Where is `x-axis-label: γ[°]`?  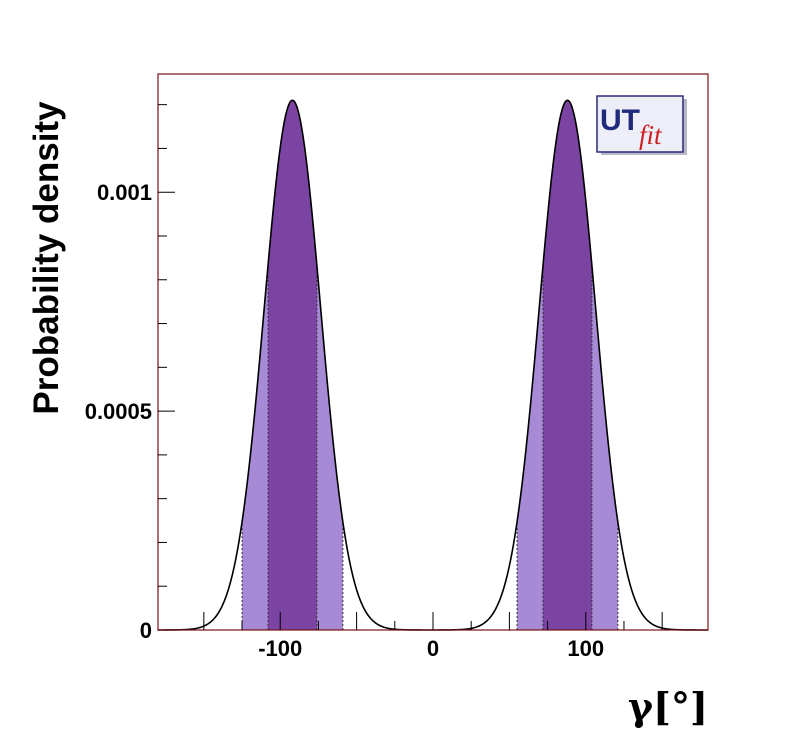
x-axis-label: γ[°] is located at coordinates (668, 706).